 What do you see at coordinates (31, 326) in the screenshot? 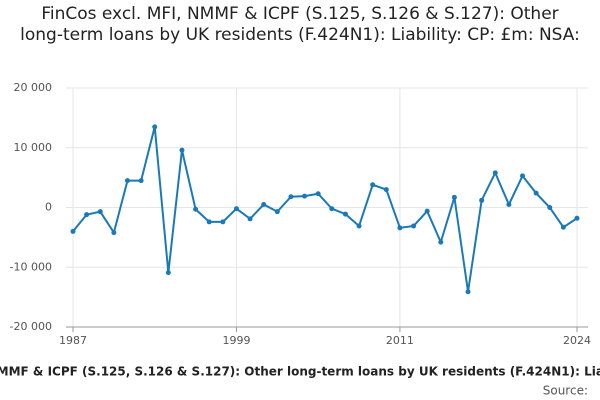
I see `y-tick-label: -20 000` at bounding box center [31, 326].